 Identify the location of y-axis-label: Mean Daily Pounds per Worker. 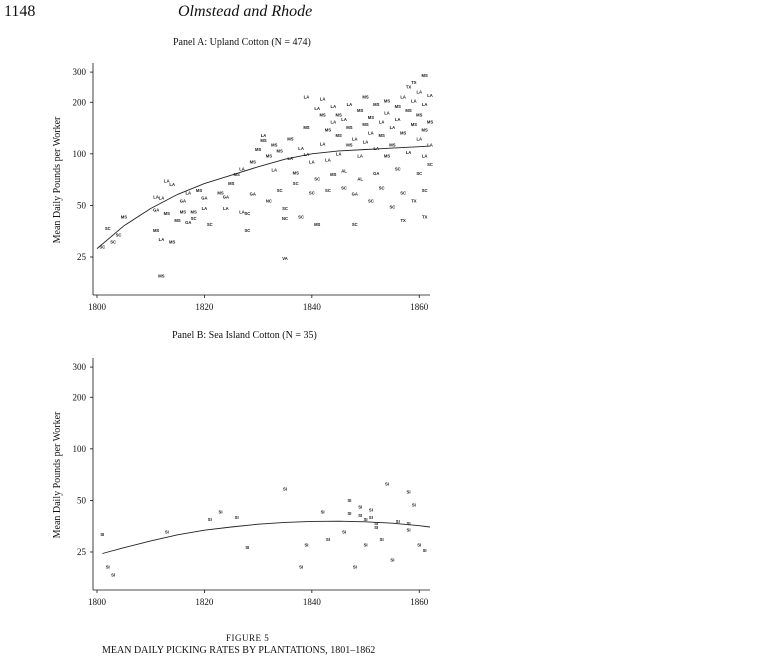
(57, 474).